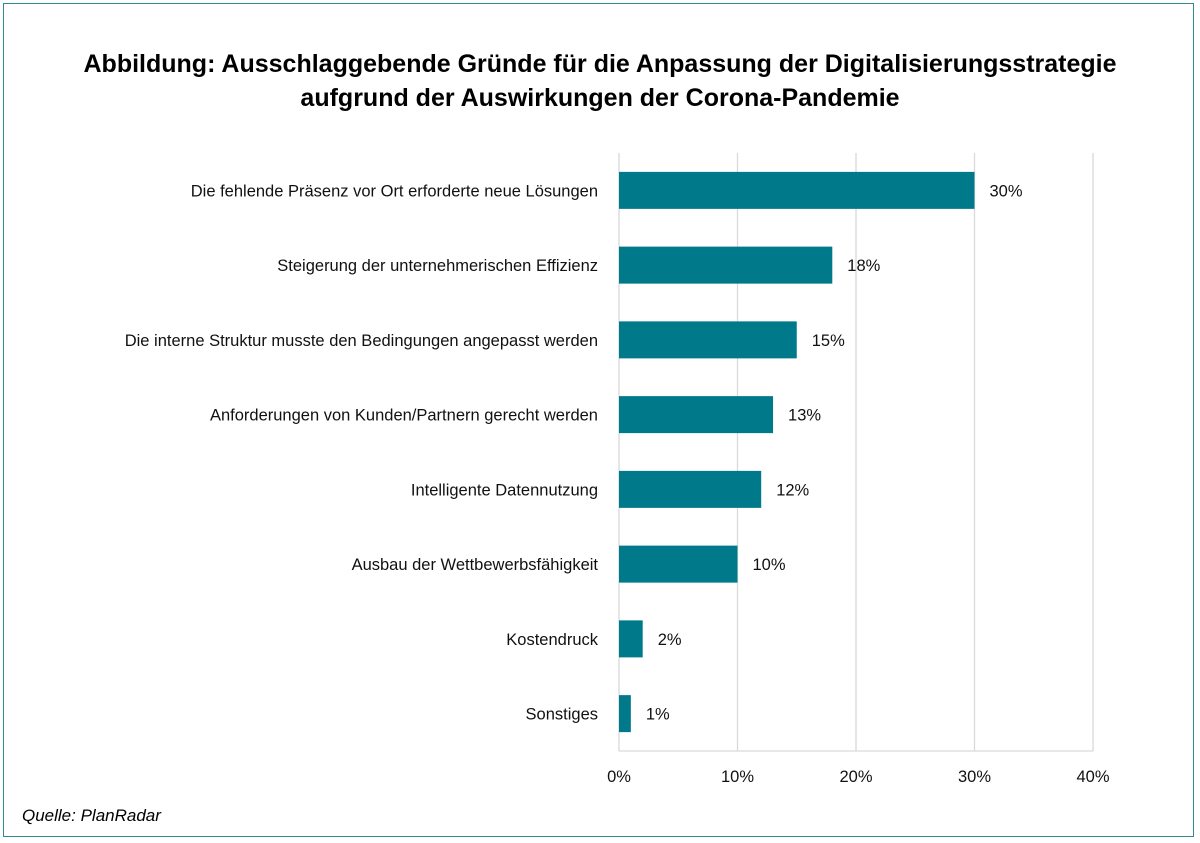  I want to click on x-tick-label: 0%, so click(619, 777).